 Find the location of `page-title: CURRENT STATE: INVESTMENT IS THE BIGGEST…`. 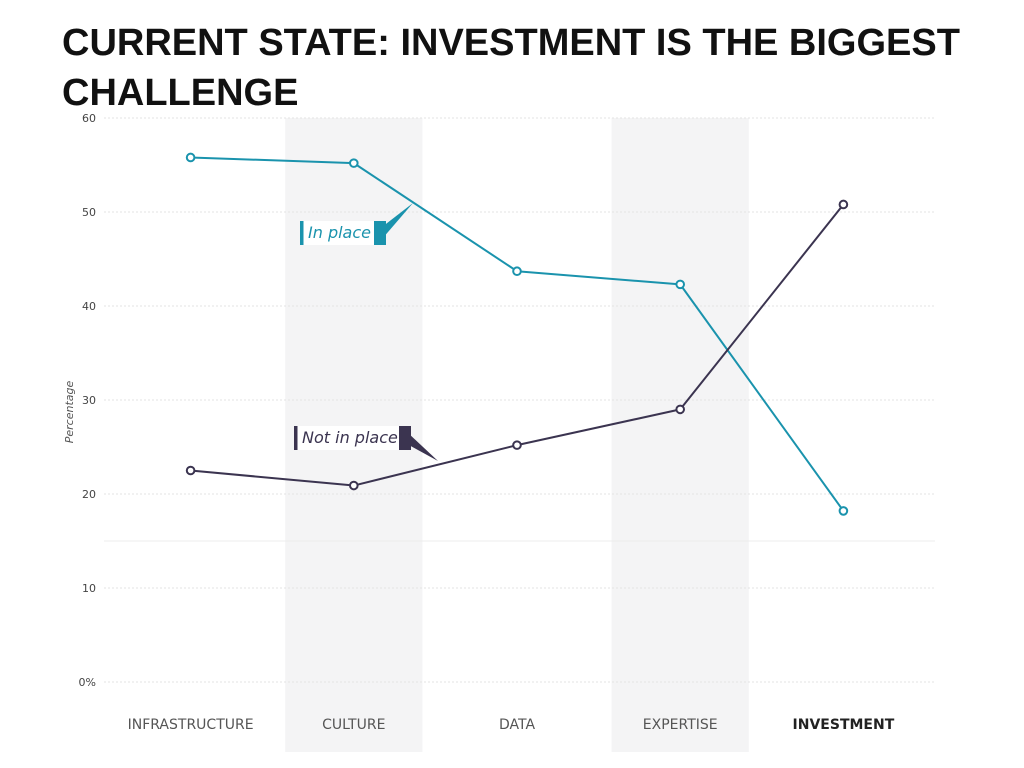

page-title: CURRENT STATE: INVESTMENT IS THE BIGGEST… is located at coordinates (511, 68).